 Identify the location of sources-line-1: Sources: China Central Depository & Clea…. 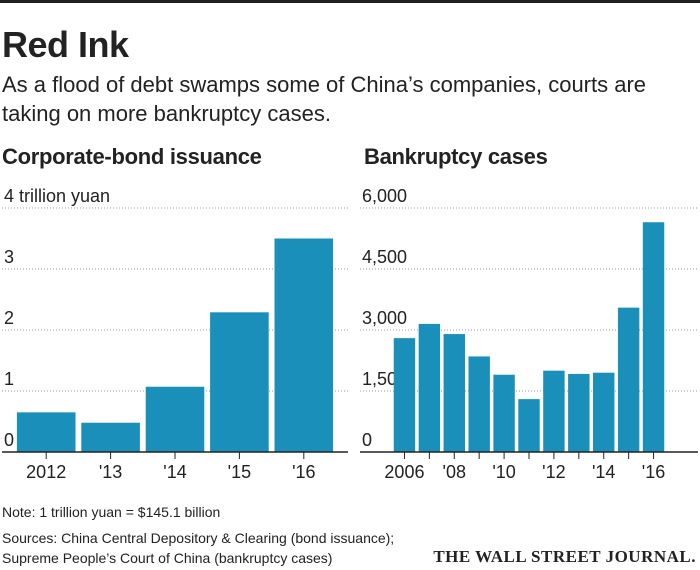
(198, 538).